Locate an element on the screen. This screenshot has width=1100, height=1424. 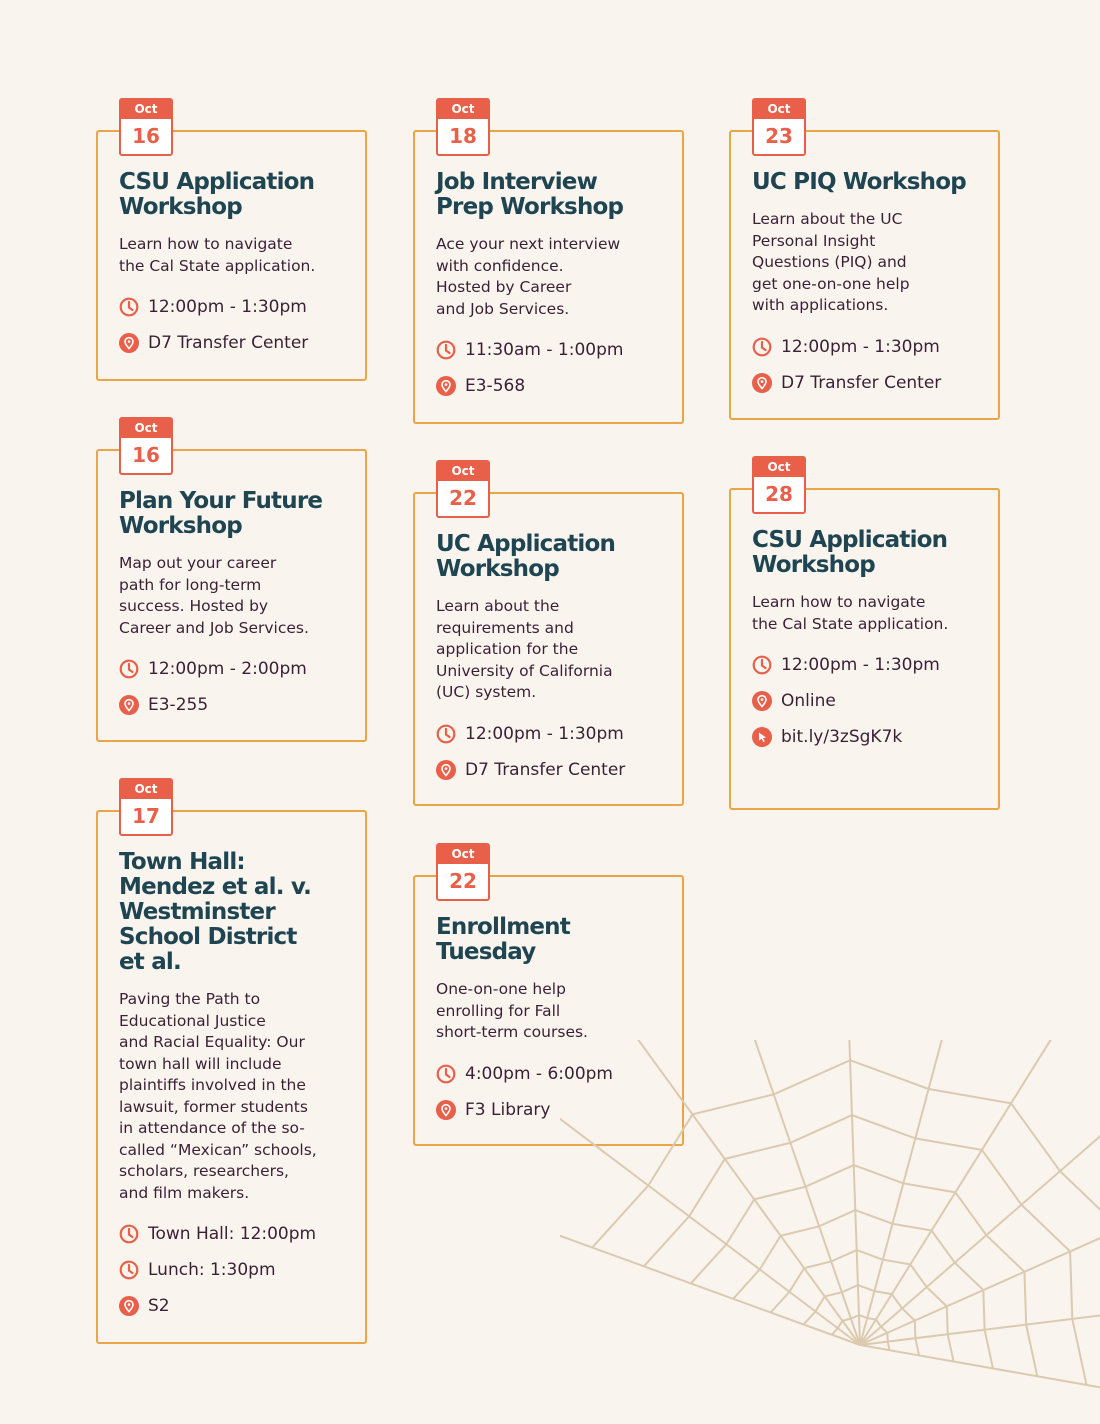
event-title: UC Application Workshop is located at coordinates (526, 556).